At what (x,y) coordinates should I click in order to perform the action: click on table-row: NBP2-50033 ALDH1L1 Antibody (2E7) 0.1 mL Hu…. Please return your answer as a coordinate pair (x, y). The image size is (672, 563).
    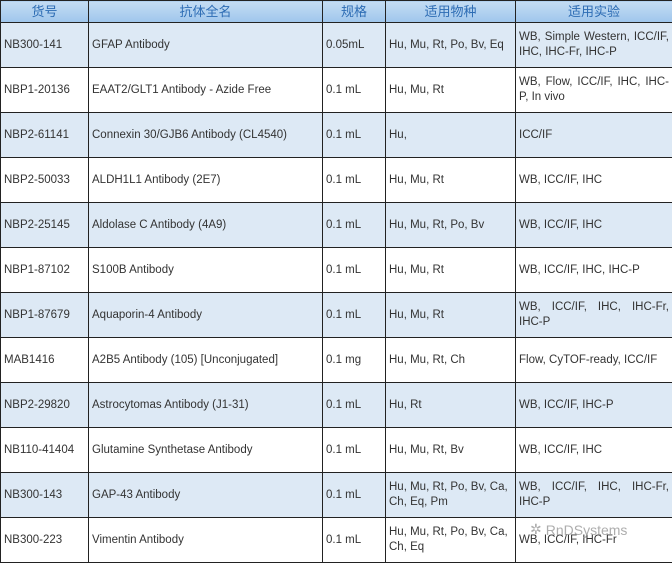
    Looking at the image, I should click on (336, 180).